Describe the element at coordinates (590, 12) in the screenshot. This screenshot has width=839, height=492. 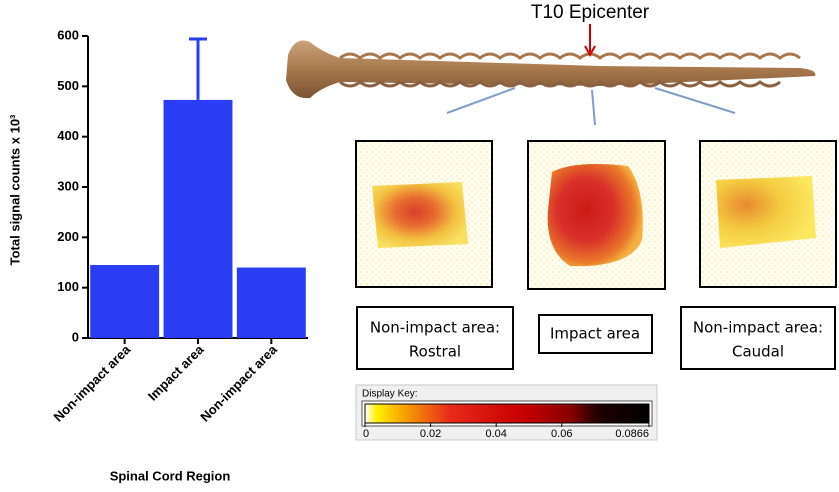
I see `epicenter-label: T10 Epicenter` at that location.